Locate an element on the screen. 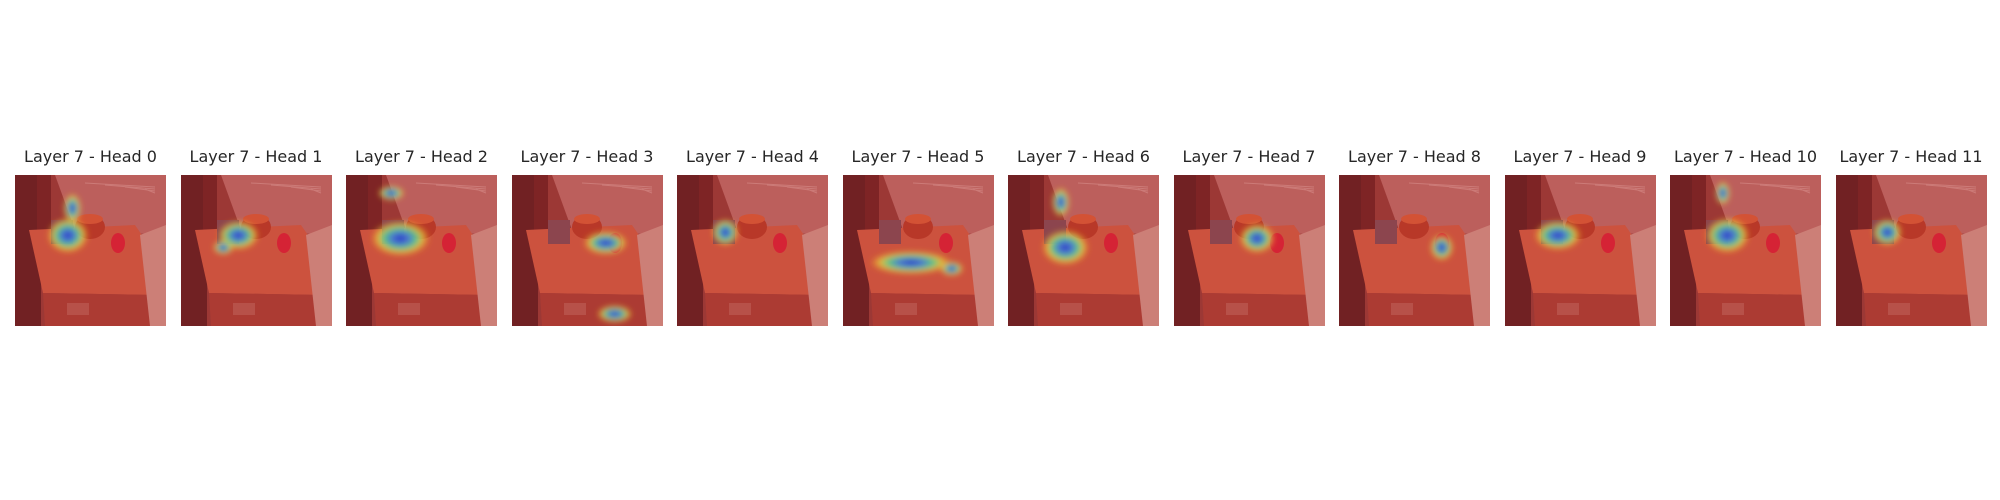  panel-title: Layer 7 - Head 7 is located at coordinates (1249, 156).